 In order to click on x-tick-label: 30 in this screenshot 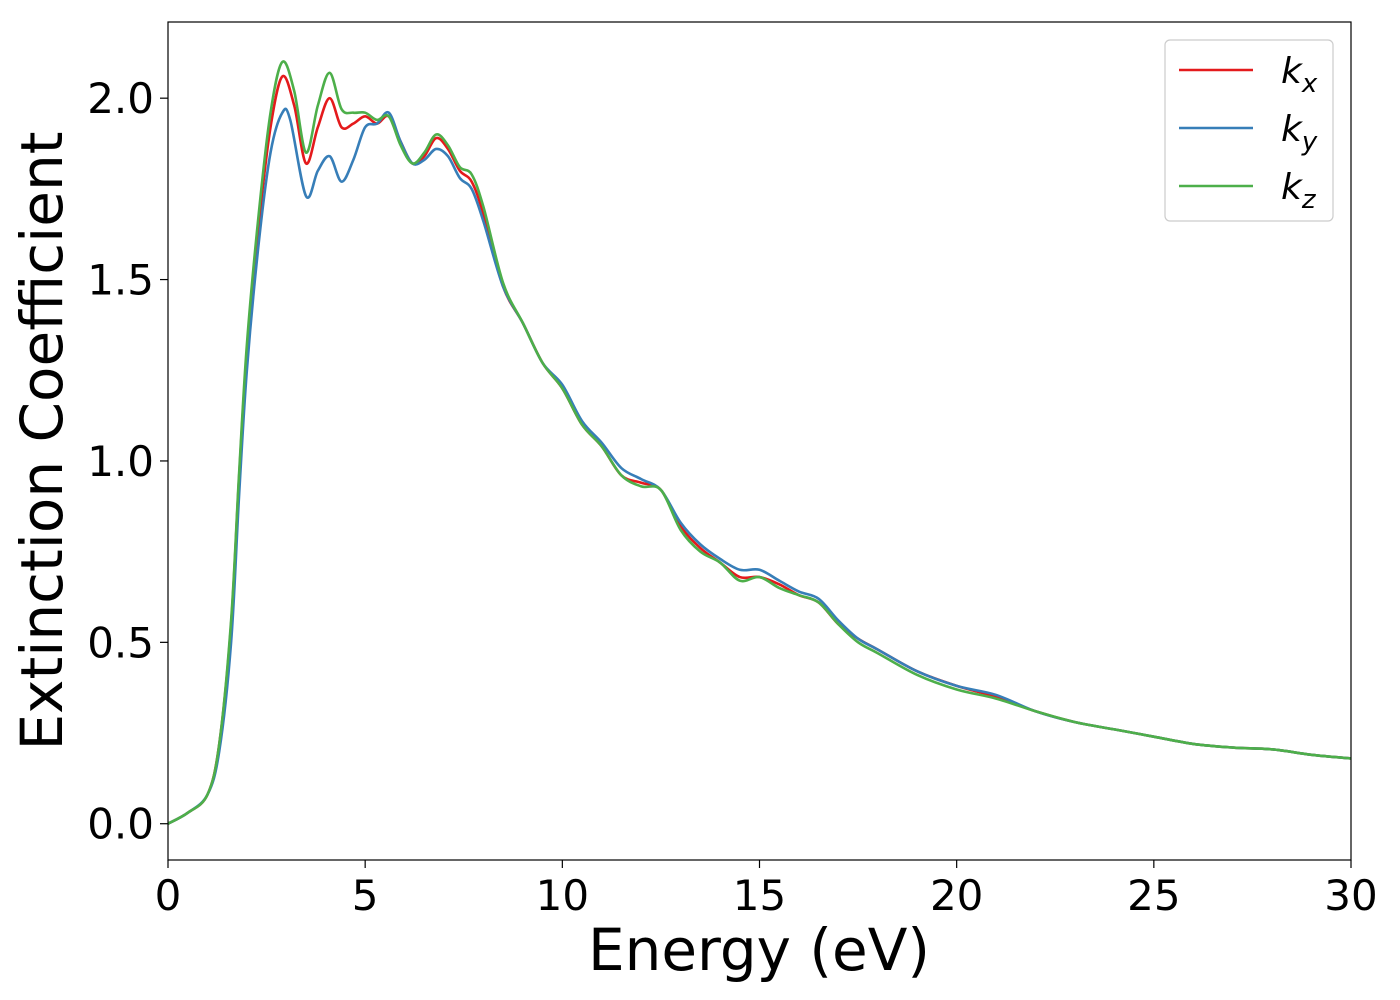, I will do `click(1350, 895)`.